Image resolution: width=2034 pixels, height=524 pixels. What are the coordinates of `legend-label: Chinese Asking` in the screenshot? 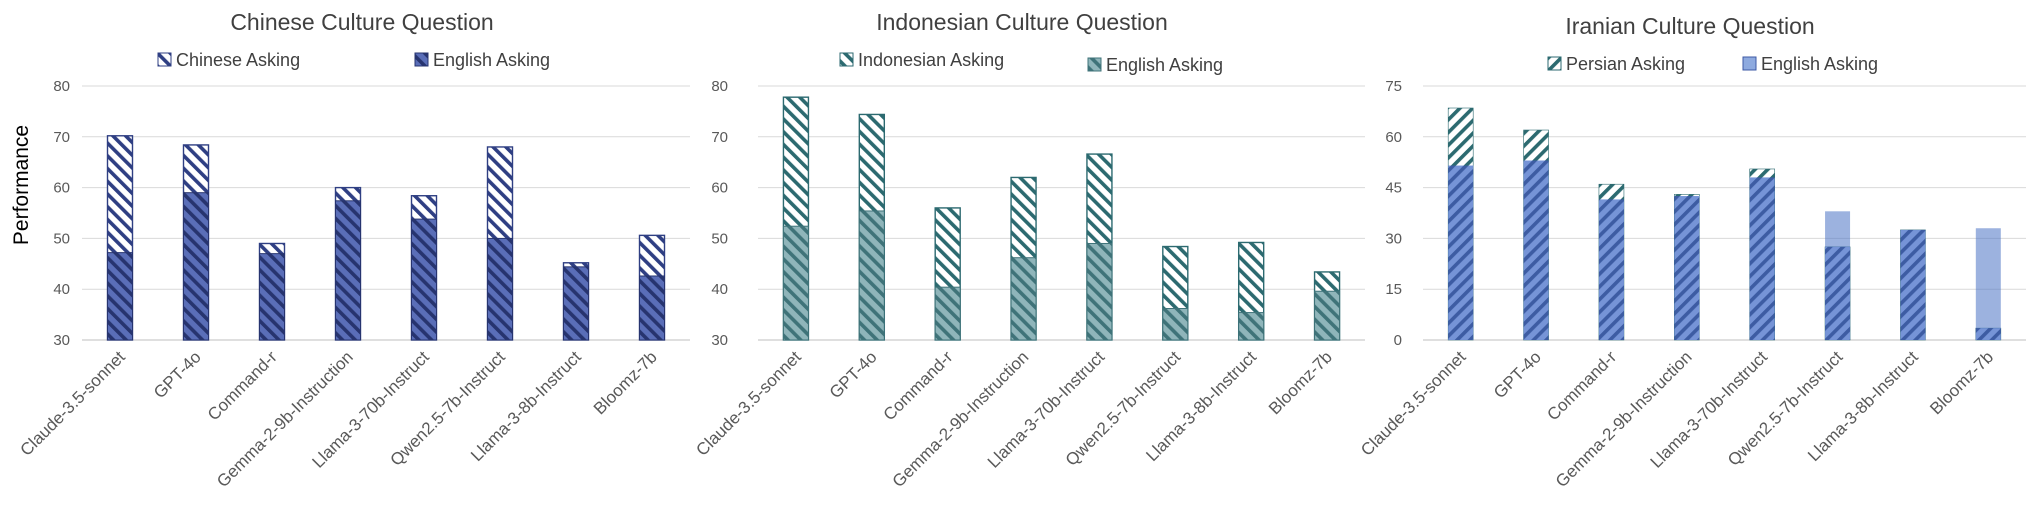 It's located at (238, 60).